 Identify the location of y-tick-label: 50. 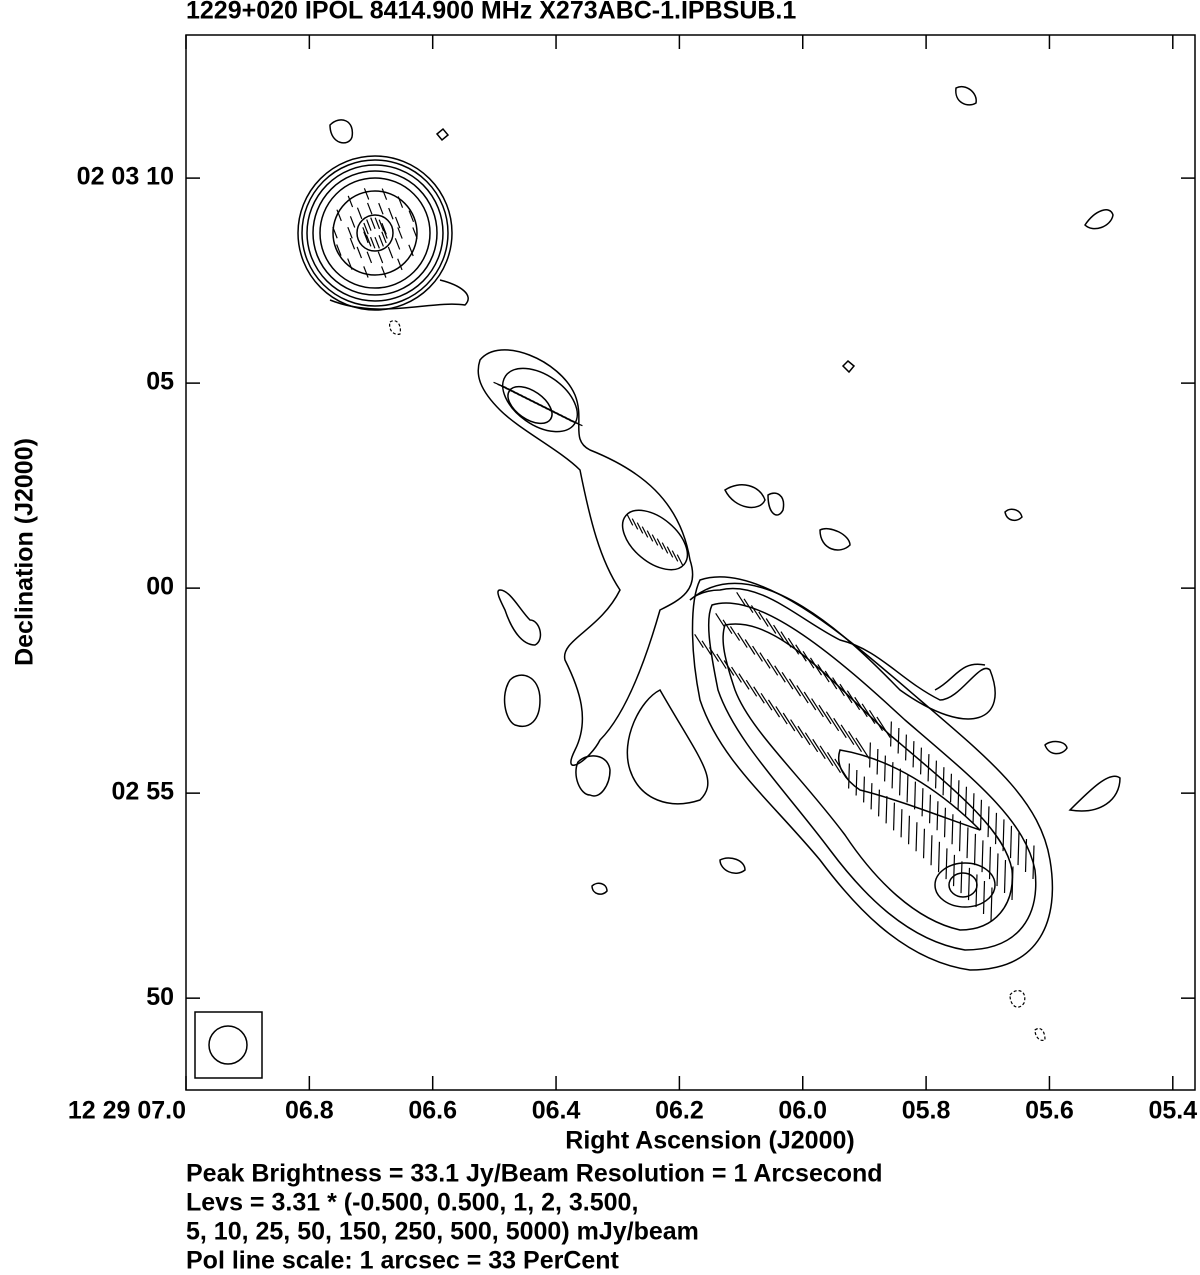
(160, 997).